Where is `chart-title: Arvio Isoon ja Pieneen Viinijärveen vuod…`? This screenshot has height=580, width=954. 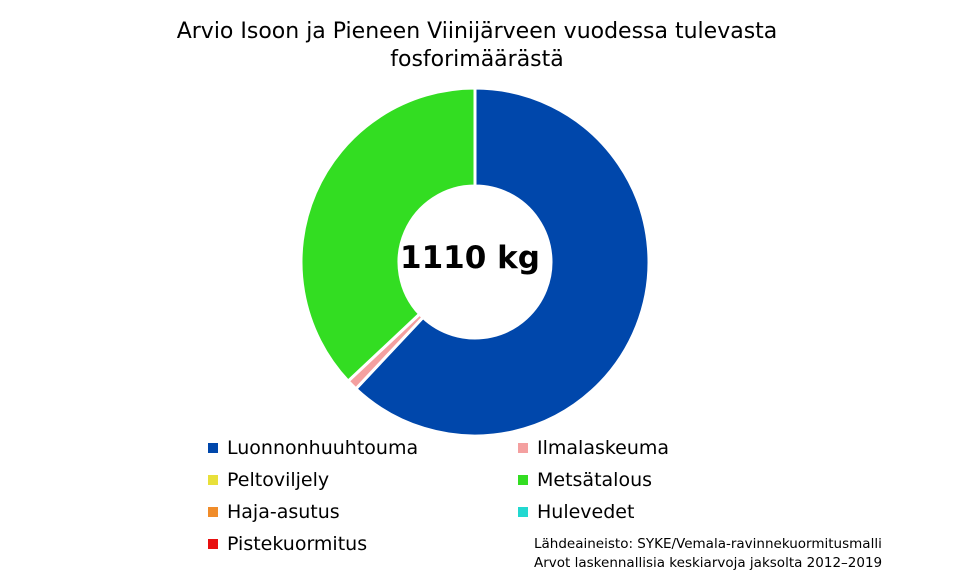
chart-title: Arvio Isoon ja Pieneen Viinijärveen vuod… is located at coordinates (477, 46).